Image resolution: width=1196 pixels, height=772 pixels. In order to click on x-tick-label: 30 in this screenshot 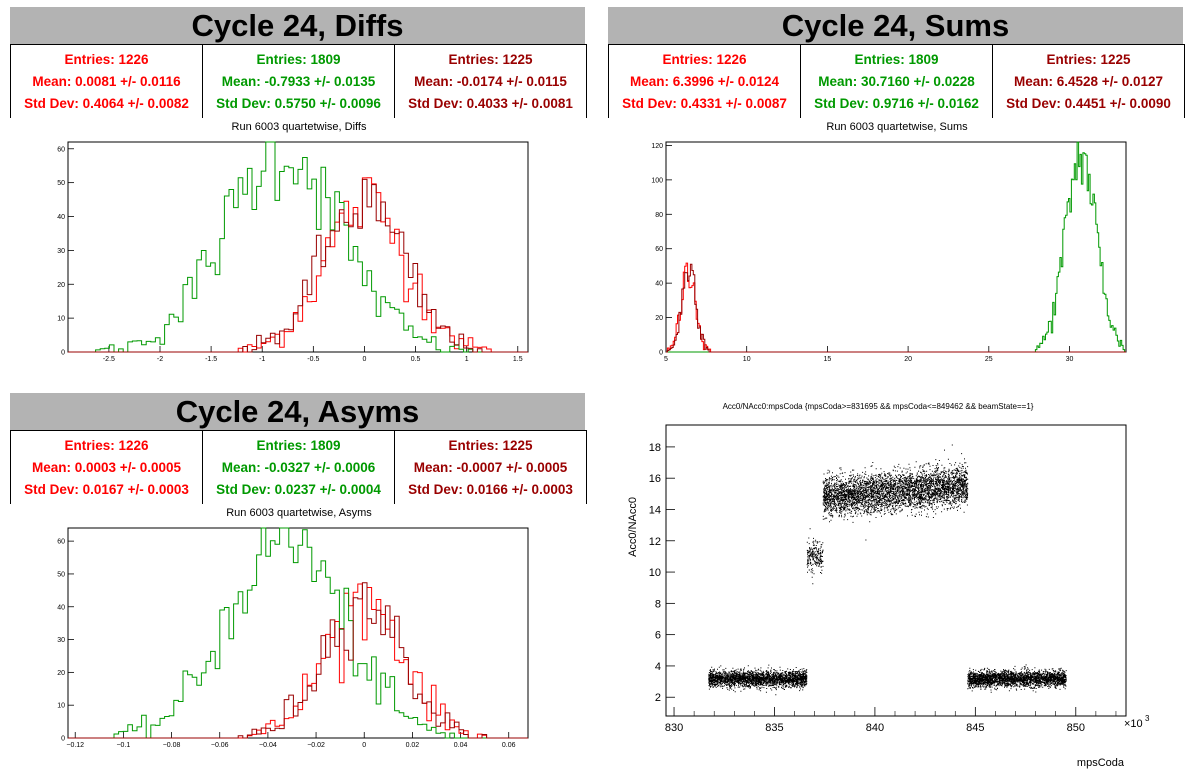, I will do `click(1070, 359)`.